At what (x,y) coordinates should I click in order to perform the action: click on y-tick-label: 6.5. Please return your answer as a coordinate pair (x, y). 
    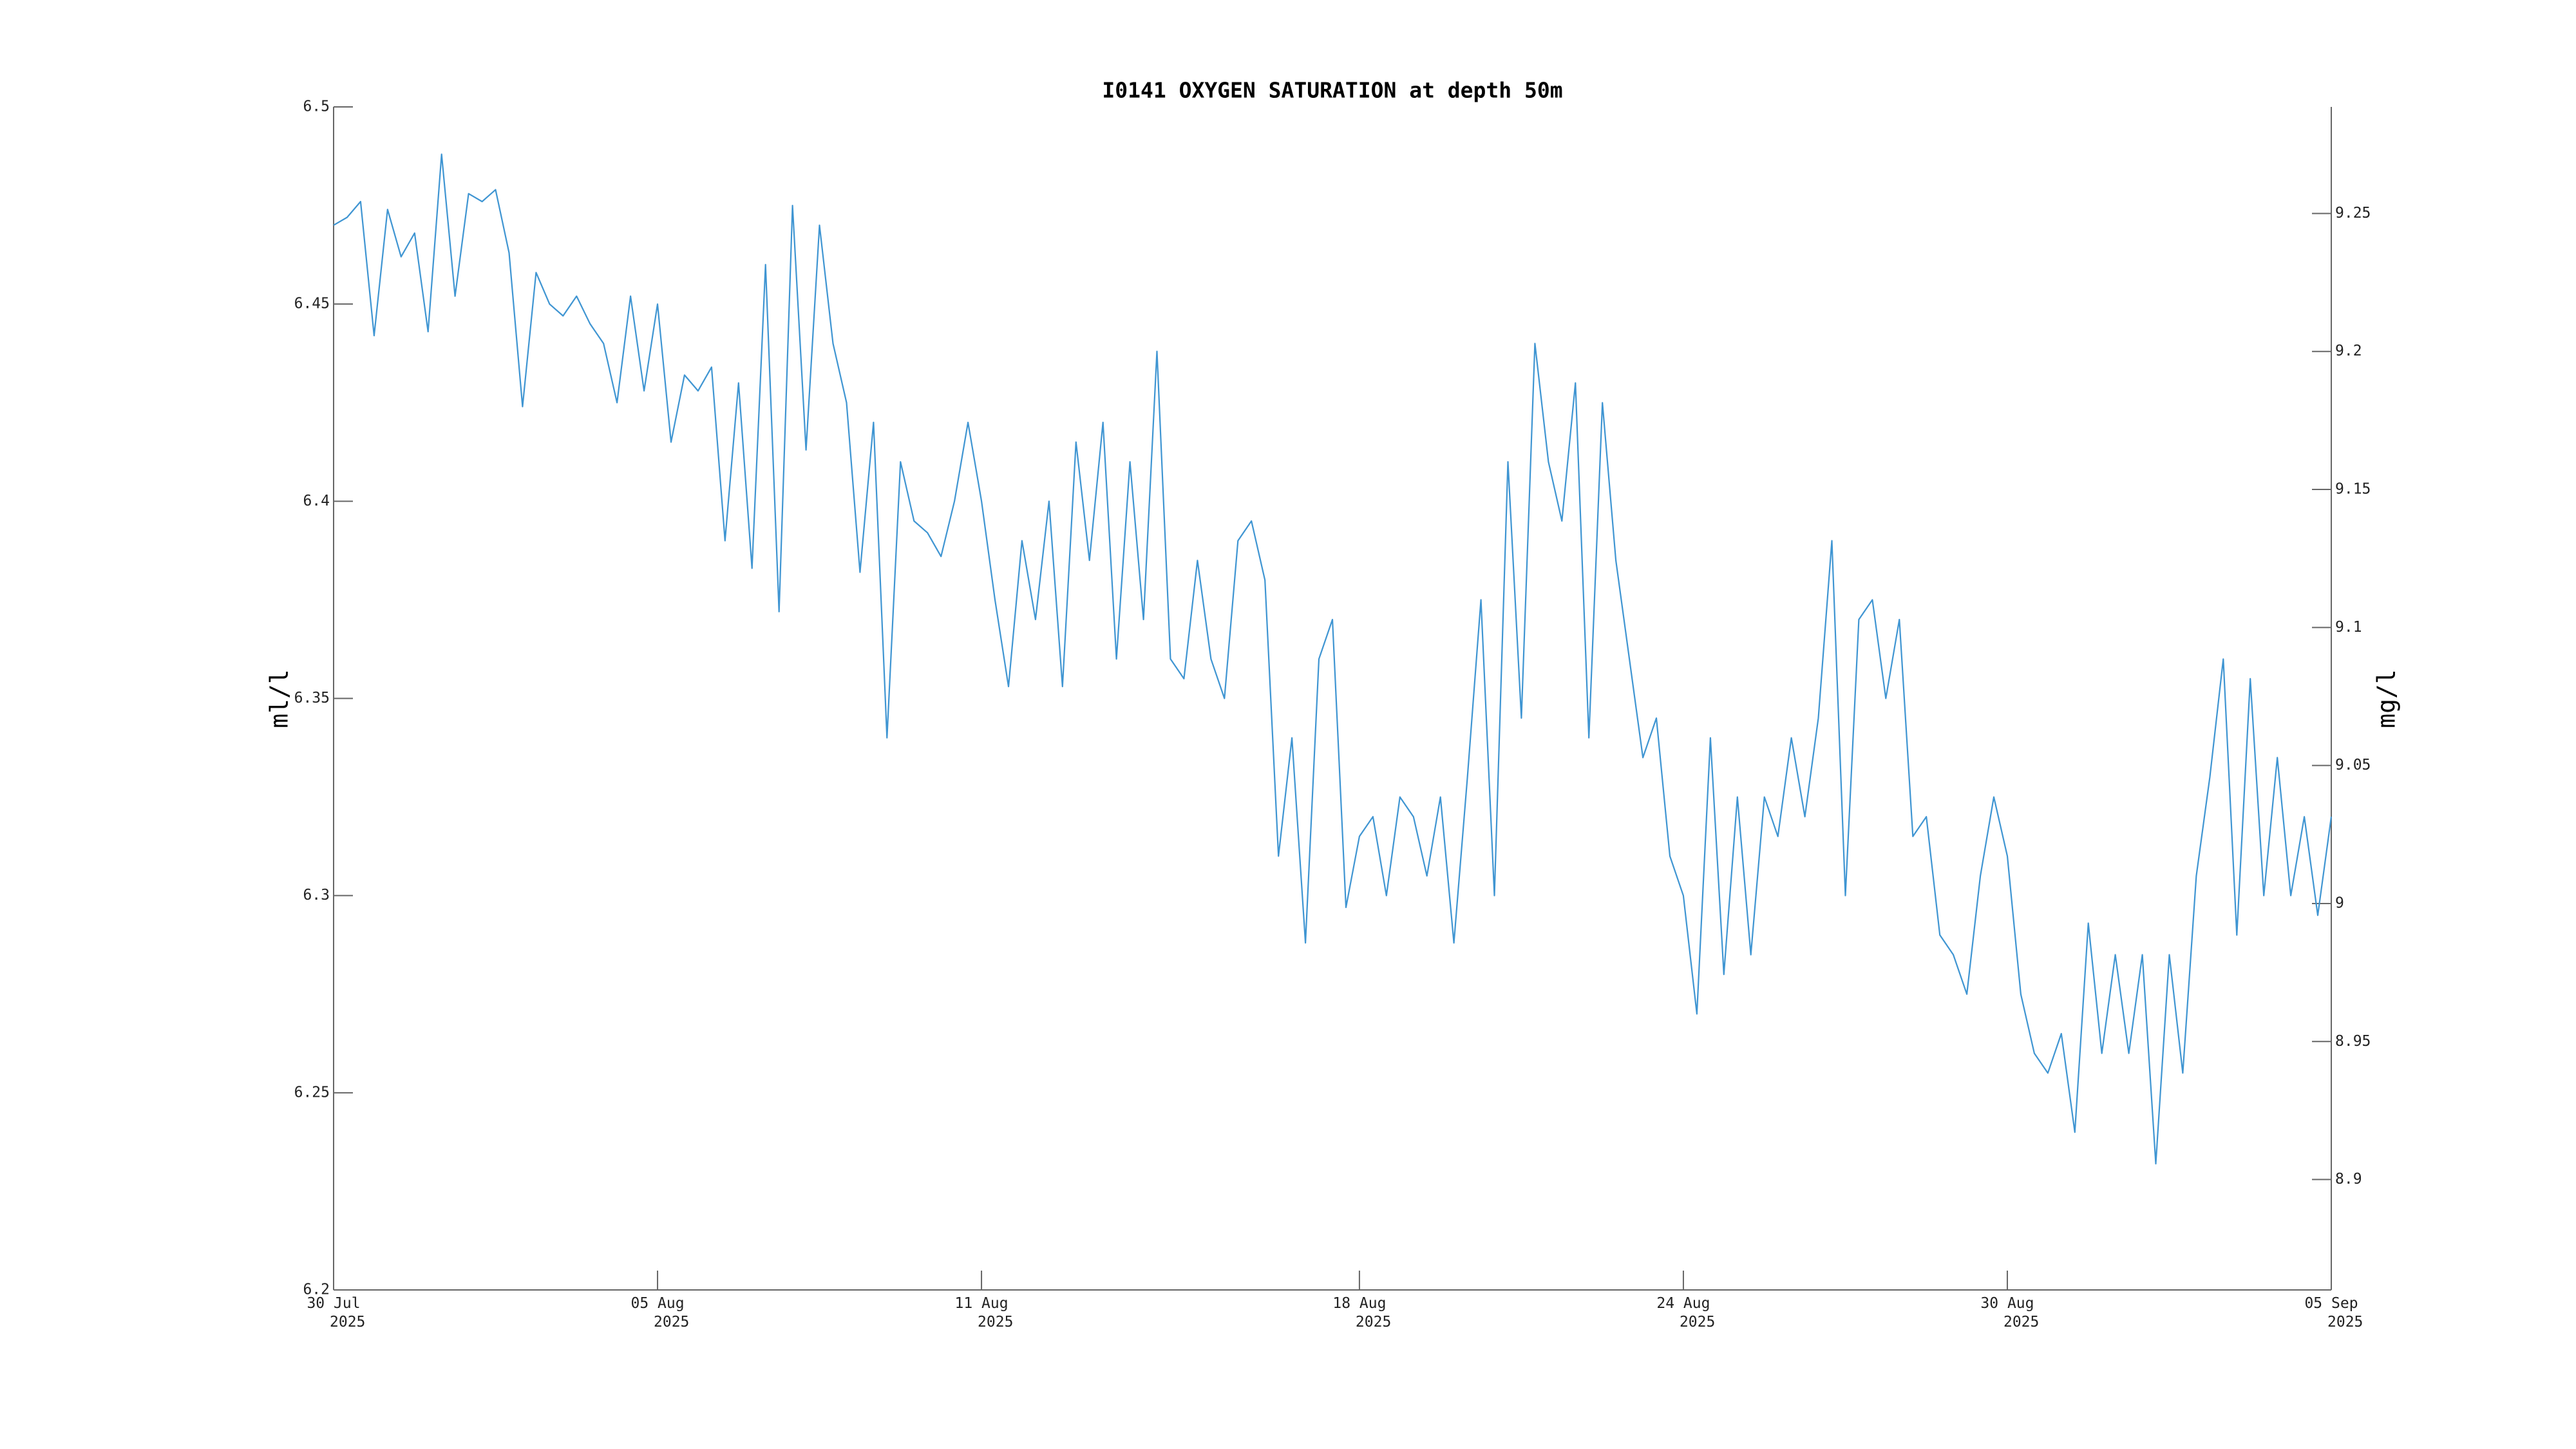
    Looking at the image, I should click on (317, 107).